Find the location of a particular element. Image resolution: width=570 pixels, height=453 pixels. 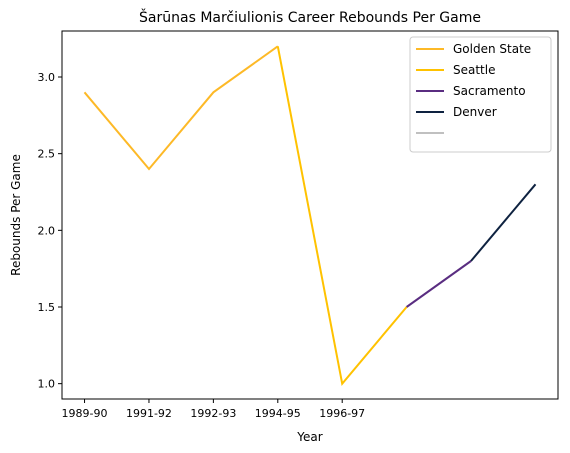

x-tick-label: 1989-90 is located at coordinates (85, 413).